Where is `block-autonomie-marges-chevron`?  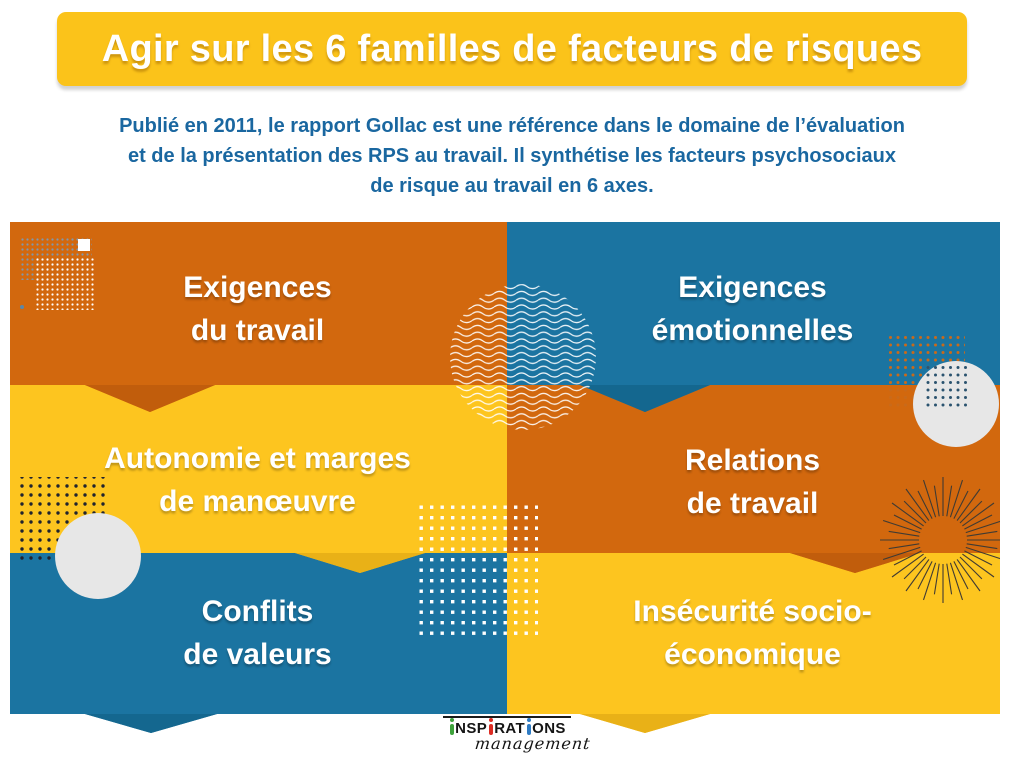 block-autonomie-marges-chevron is located at coordinates (360, 563).